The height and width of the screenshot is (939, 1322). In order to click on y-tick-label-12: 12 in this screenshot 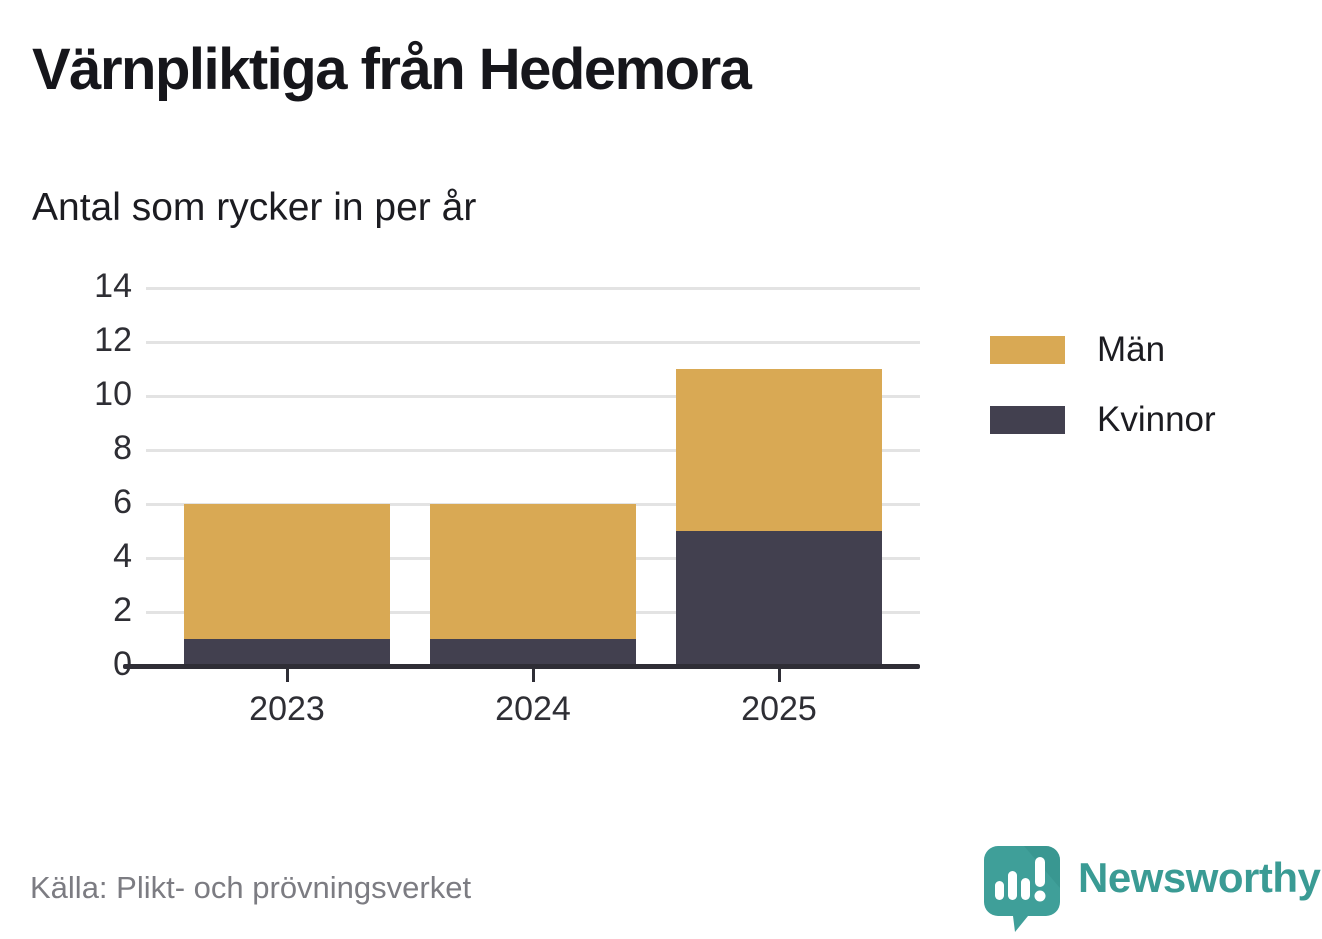, I will do `click(113, 340)`.